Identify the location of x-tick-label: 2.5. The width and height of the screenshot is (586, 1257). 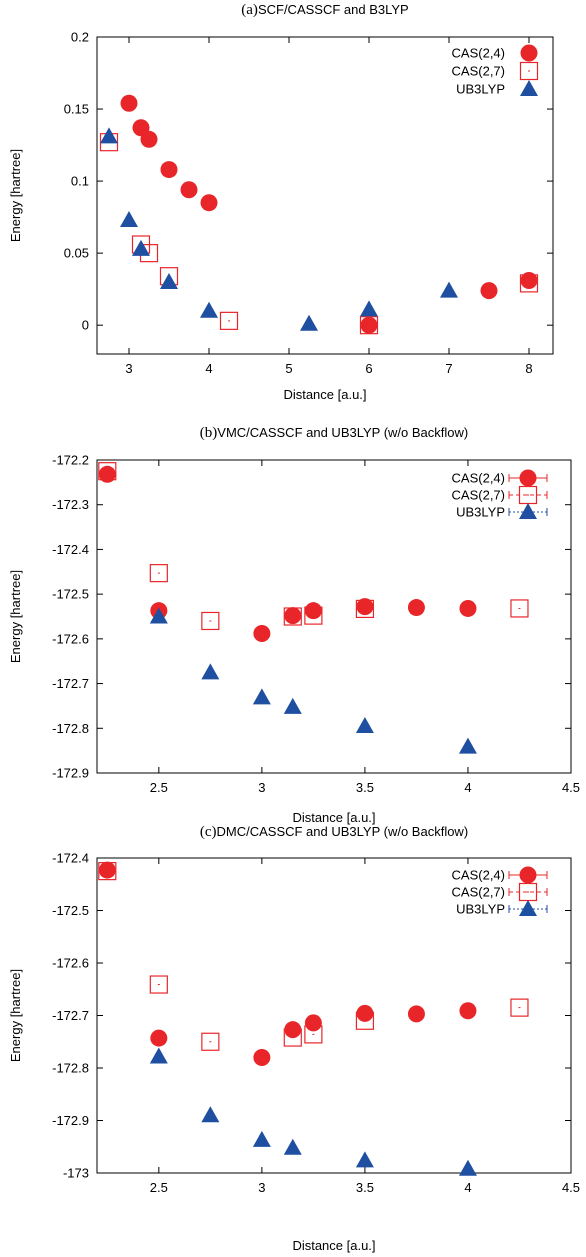
(159, 1187).